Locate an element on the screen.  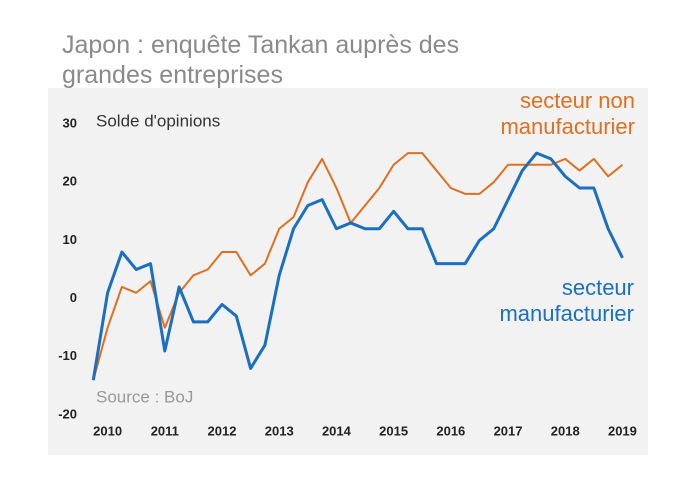
y-tick-label: 0 is located at coordinates (73, 297).